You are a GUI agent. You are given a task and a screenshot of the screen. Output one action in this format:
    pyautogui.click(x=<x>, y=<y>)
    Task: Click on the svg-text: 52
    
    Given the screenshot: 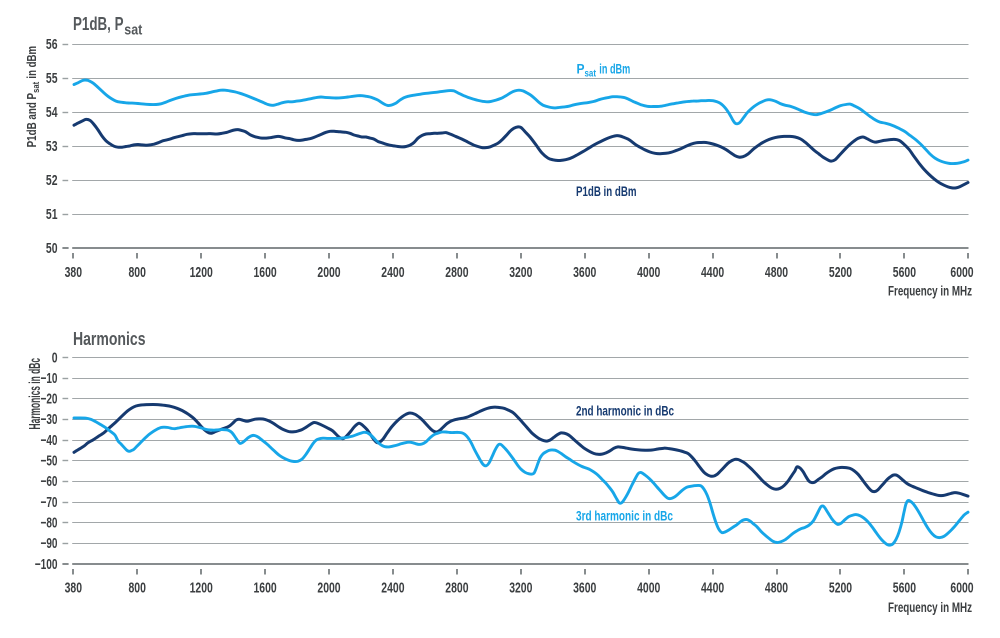 What is the action you would take?
    pyautogui.click(x=52, y=181)
    